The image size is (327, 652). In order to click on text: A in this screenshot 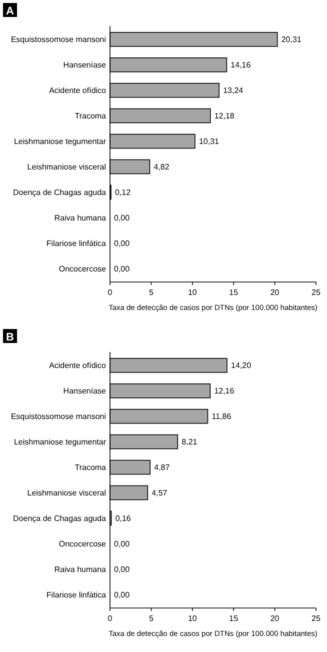, I will do `click(10, 12)`.